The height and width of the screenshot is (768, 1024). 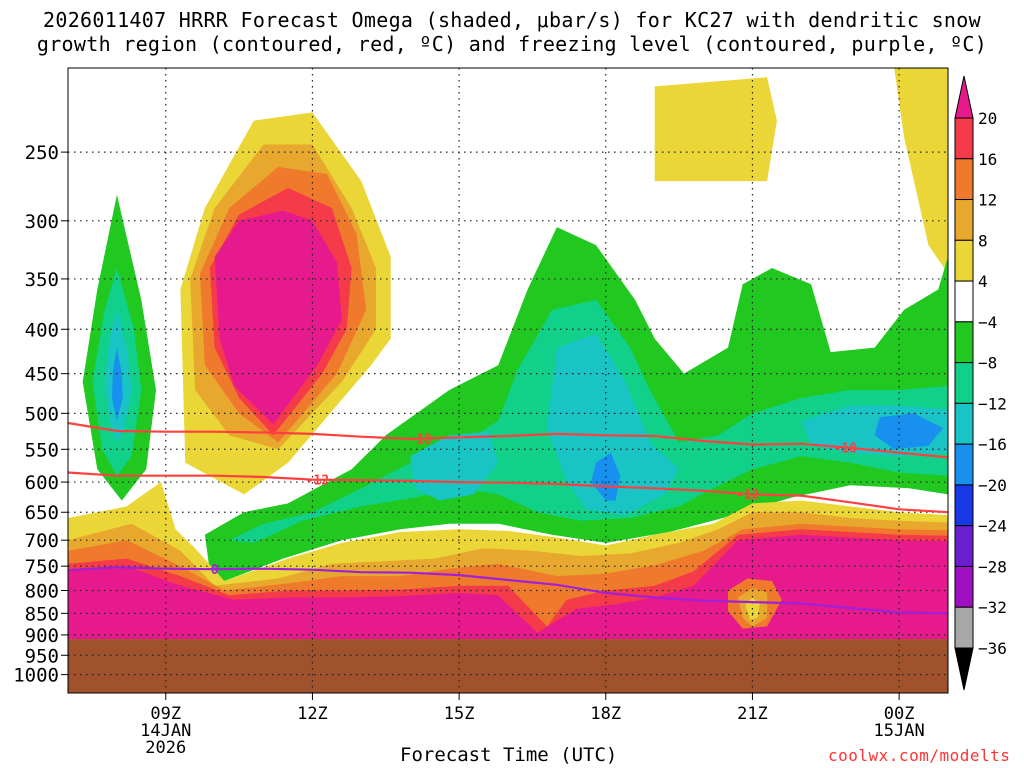 I want to click on y-tick-label-800: 800, so click(x=42, y=592).